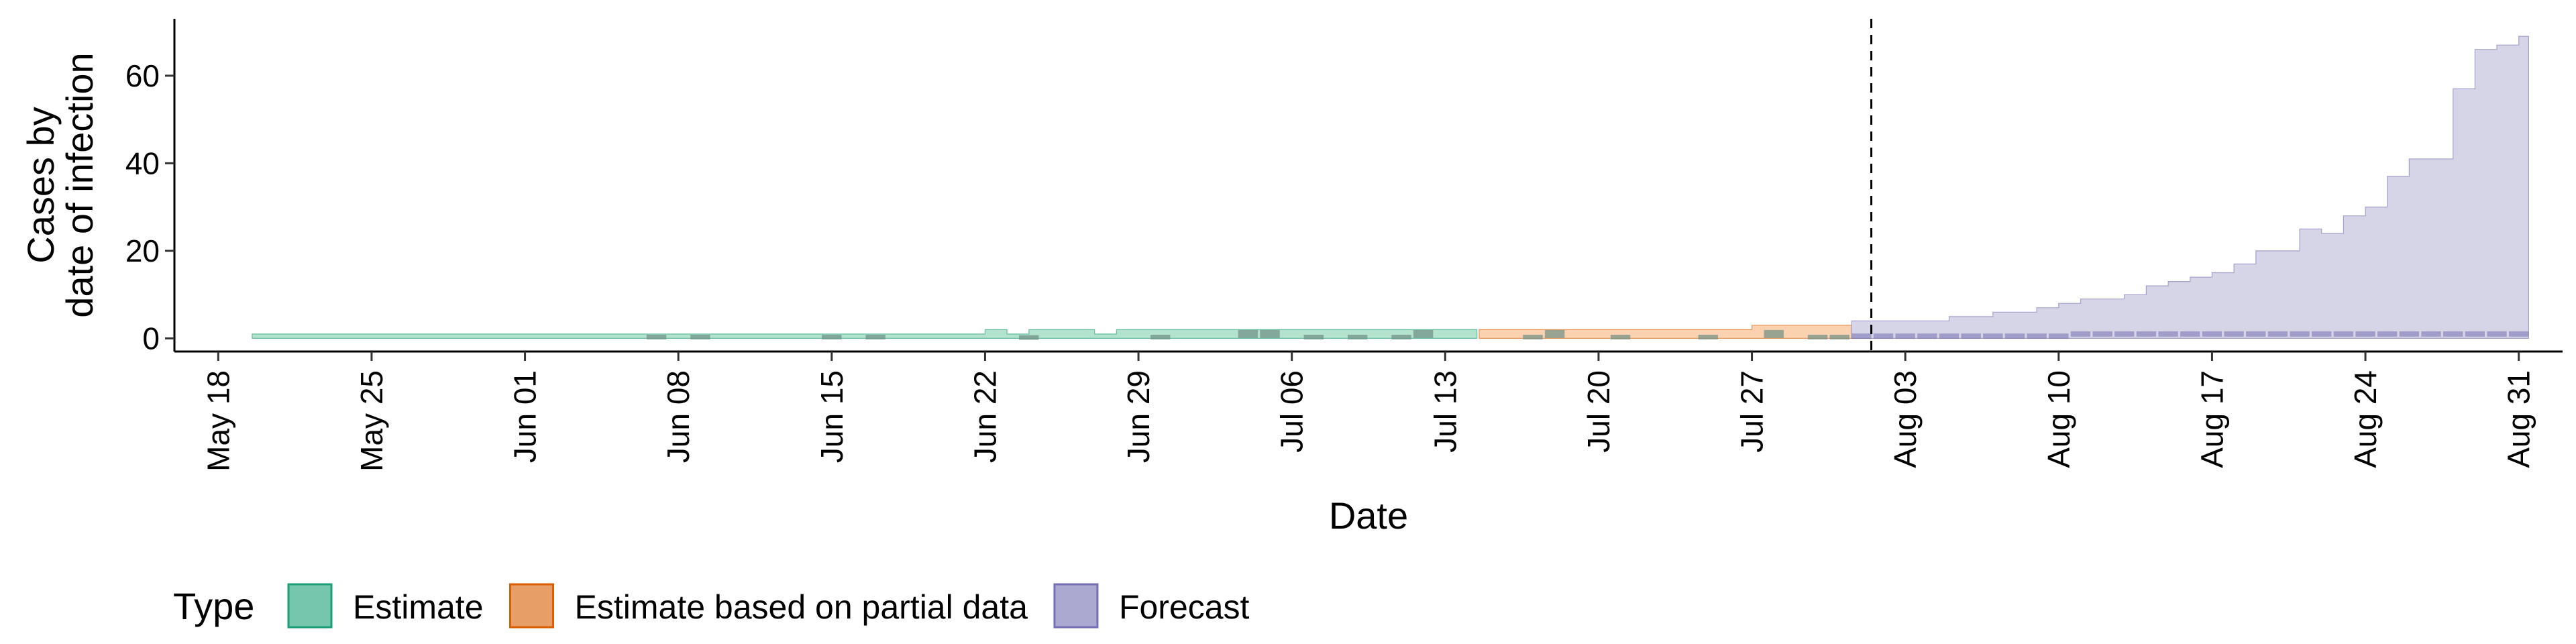  Describe the element at coordinates (984, 416) in the screenshot. I see `x-tick-label: Jun 22` at that location.